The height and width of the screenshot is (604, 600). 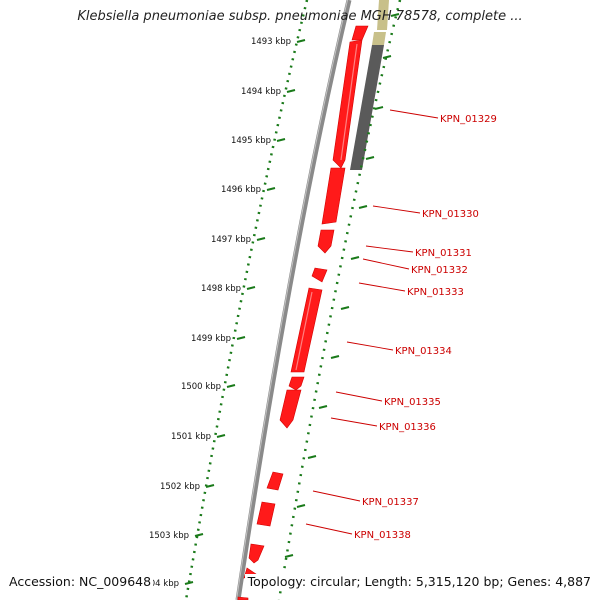 I want to click on gene-label: KPN_01330, so click(x=450, y=214).